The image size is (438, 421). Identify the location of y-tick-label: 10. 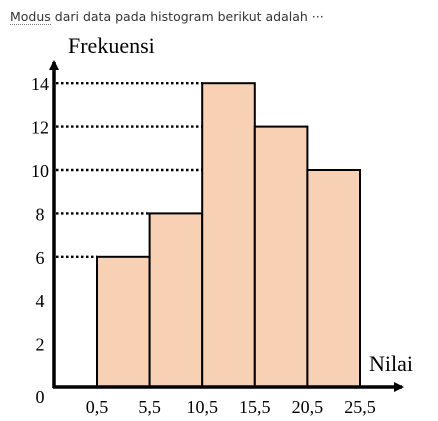
(40, 171).